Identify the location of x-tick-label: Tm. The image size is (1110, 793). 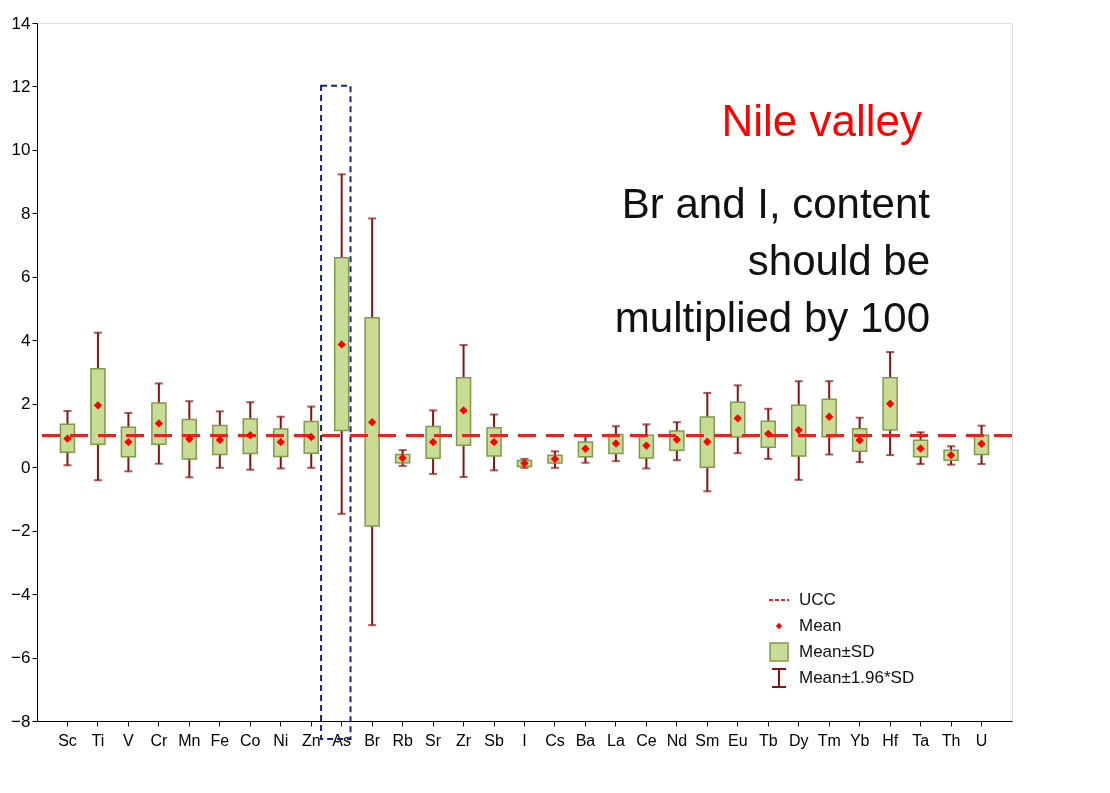
(829, 740).